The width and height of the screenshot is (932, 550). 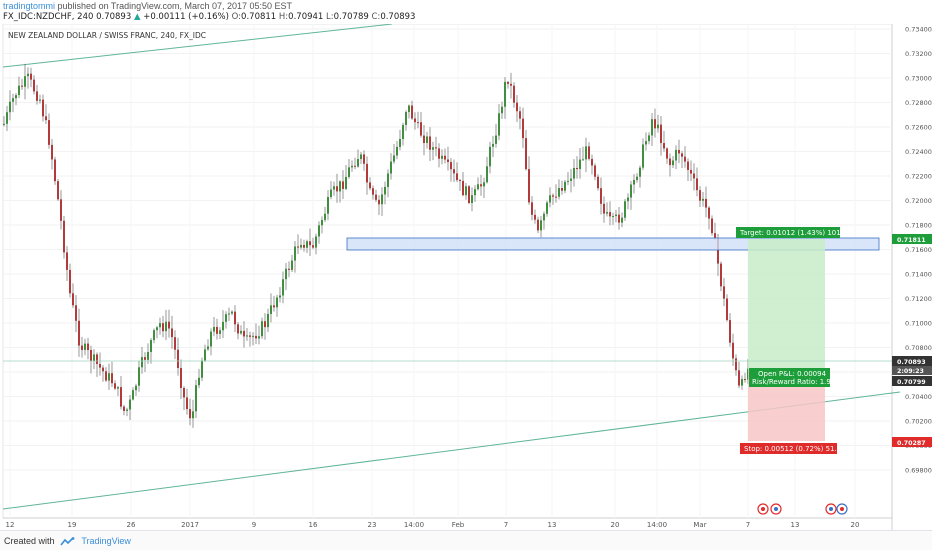 What do you see at coordinates (414, 525) in the screenshot?
I see `x-tick-label: 14:00` at bounding box center [414, 525].